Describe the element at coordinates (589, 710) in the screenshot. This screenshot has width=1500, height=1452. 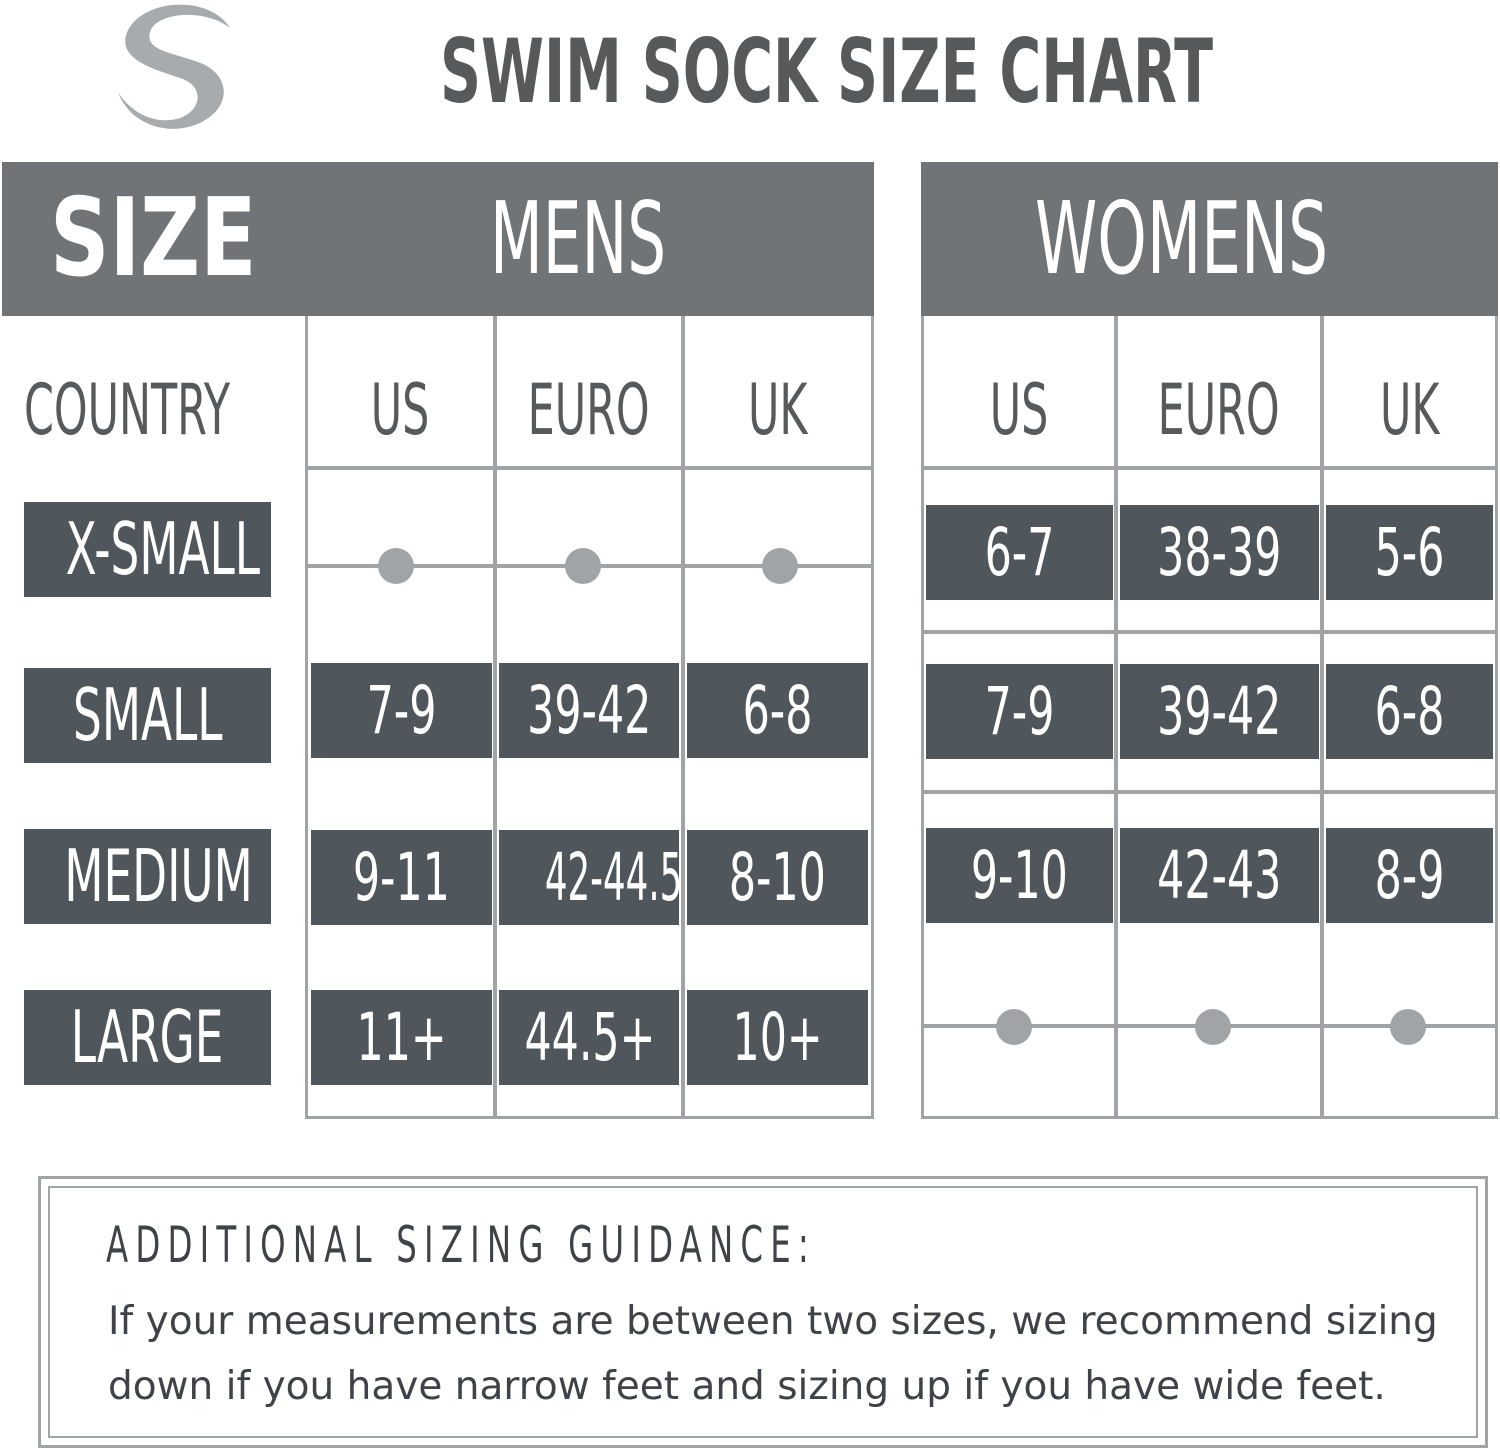
I see `mens-small-euro: 39-42` at that location.